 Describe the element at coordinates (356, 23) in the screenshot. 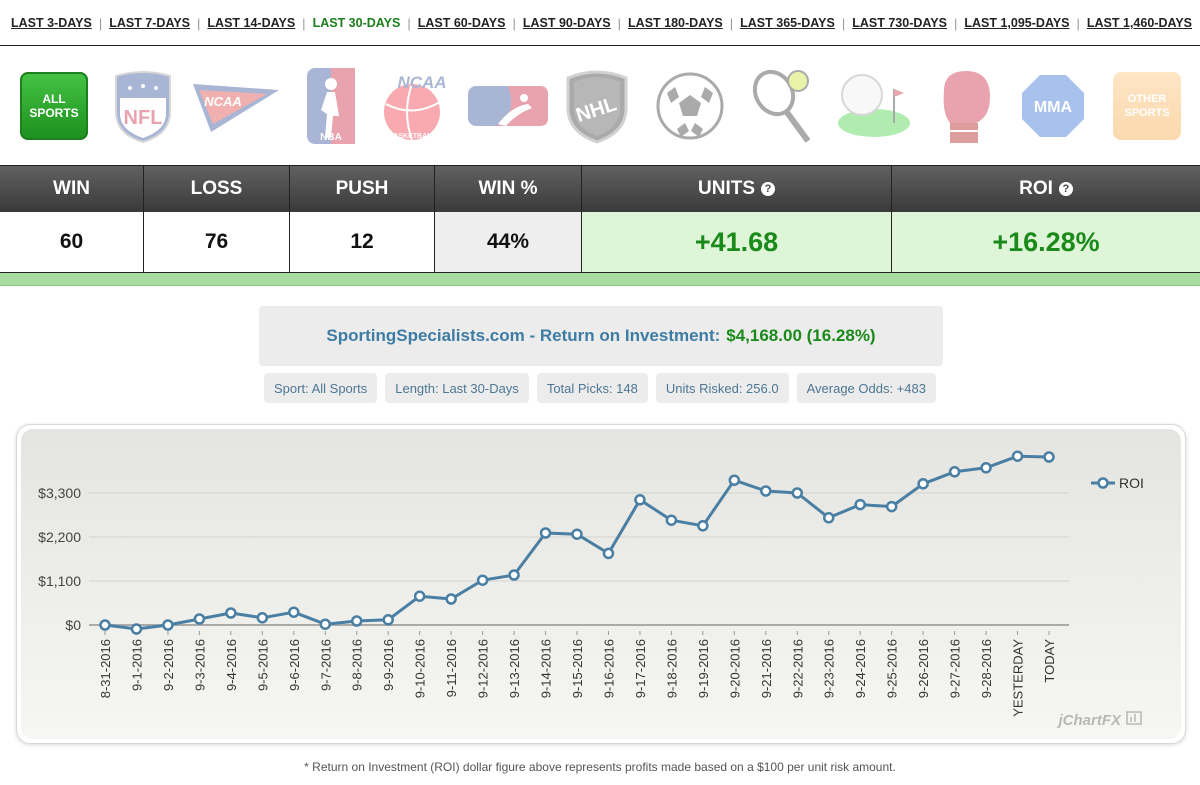

I see `period-link-last-30-days: LAST 30-DAYS` at that location.